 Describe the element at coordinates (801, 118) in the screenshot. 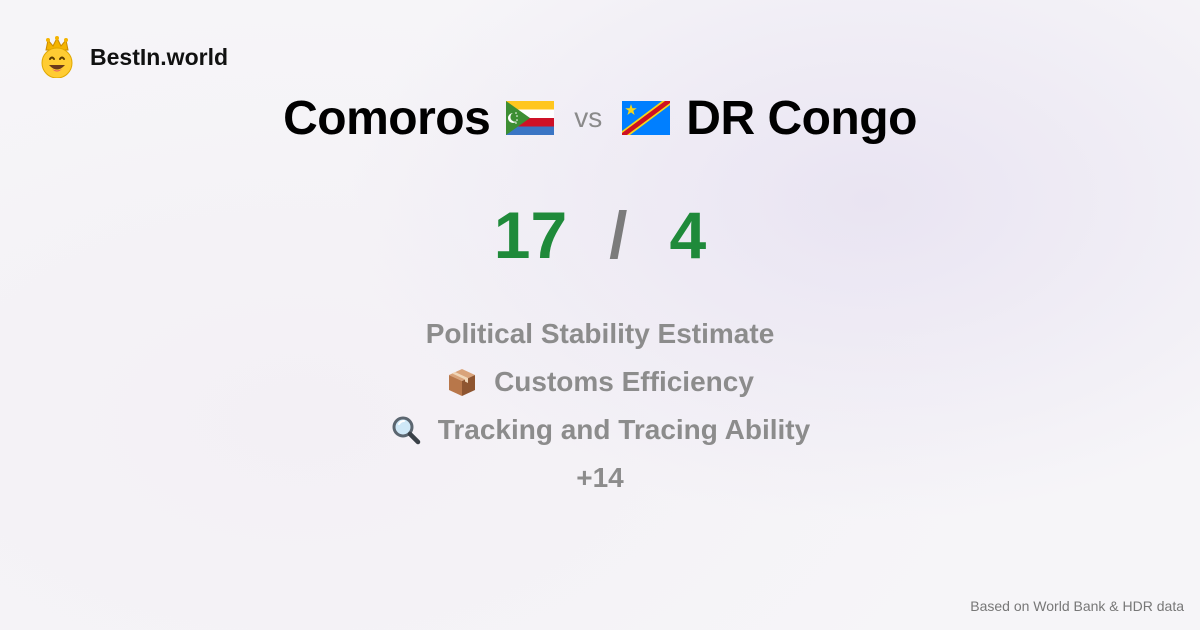

I see `right-country-name: DR Congo` at that location.